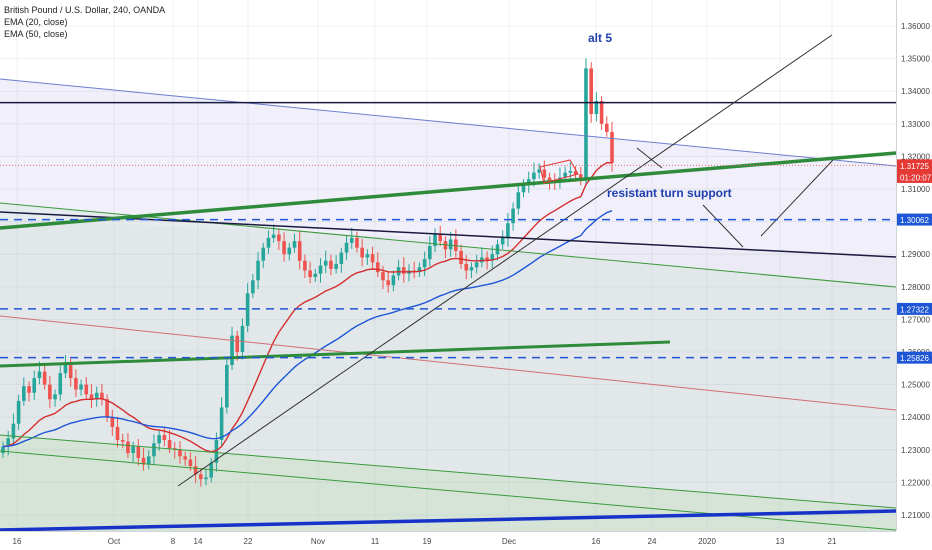  I want to click on price-label-2: 1.30062, so click(914, 220).